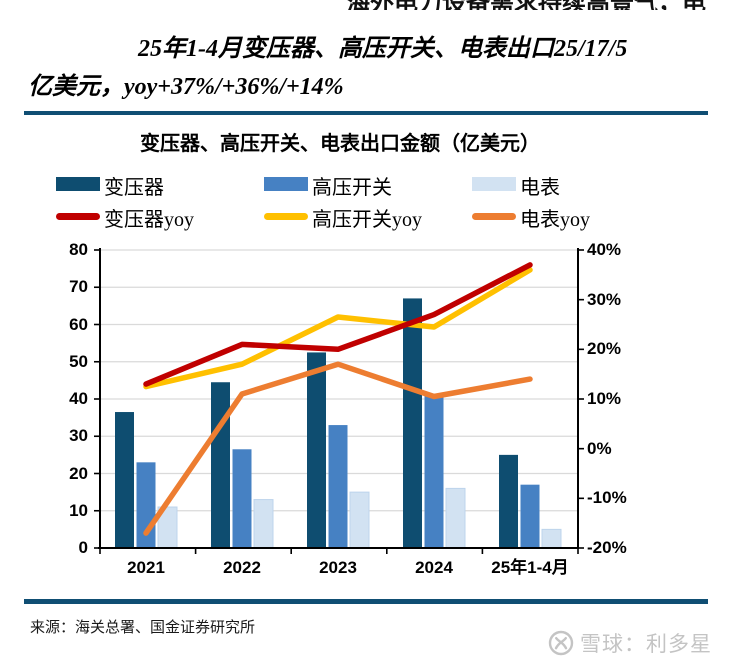 The width and height of the screenshot is (732, 667). Describe the element at coordinates (78, 473) in the screenshot. I see `y-axis-label: 20` at that location.